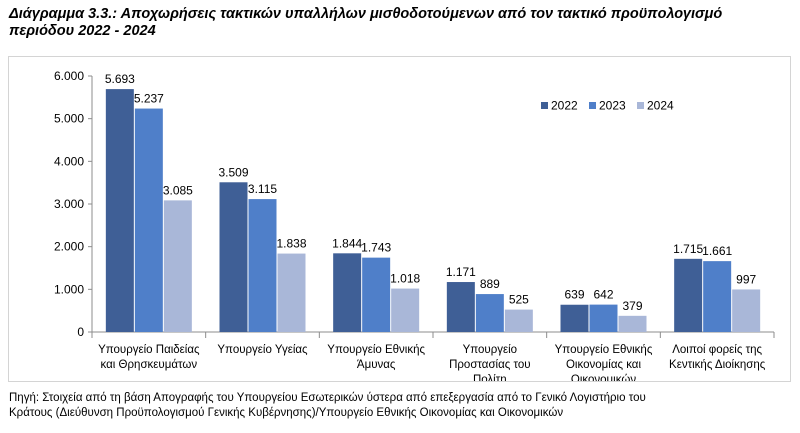 This screenshot has width=800, height=433. What do you see at coordinates (574, 295) in the screenshot?
I see `data-label-2022: 639` at bounding box center [574, 295].